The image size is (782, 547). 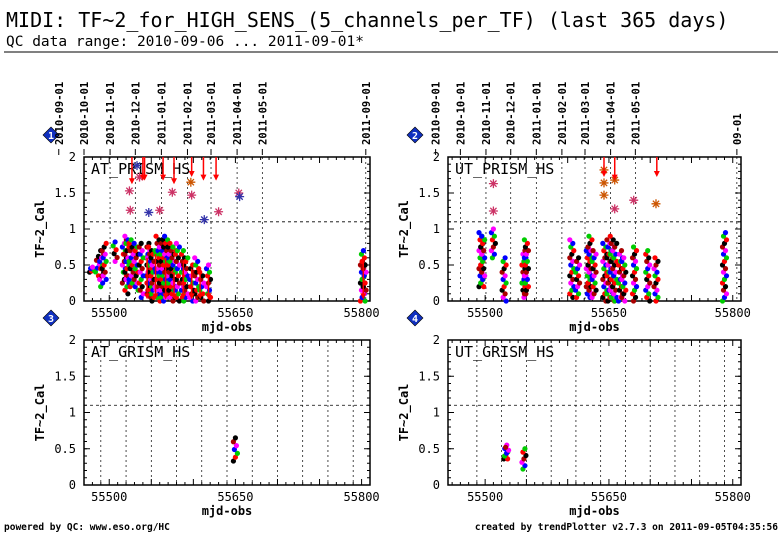 What do you see at coordinates (51, 319) in the screenshot?
I see `panel-number: 3` at bounding box center [51, 319].